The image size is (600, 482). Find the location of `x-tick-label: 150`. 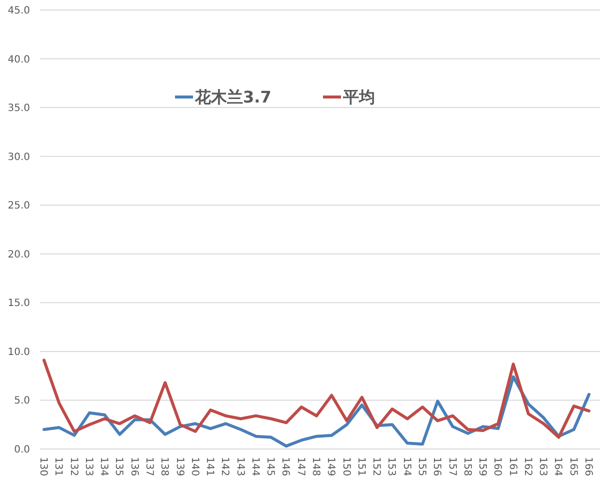

x-tick-label: 150 is located at coordinates (346, 466).